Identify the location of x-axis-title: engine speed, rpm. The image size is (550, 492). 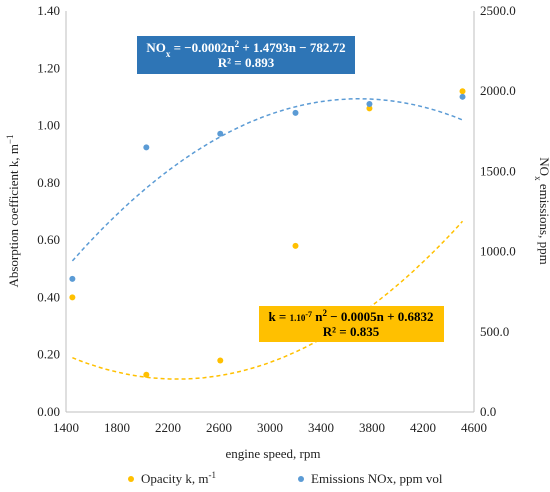
(273, 453).